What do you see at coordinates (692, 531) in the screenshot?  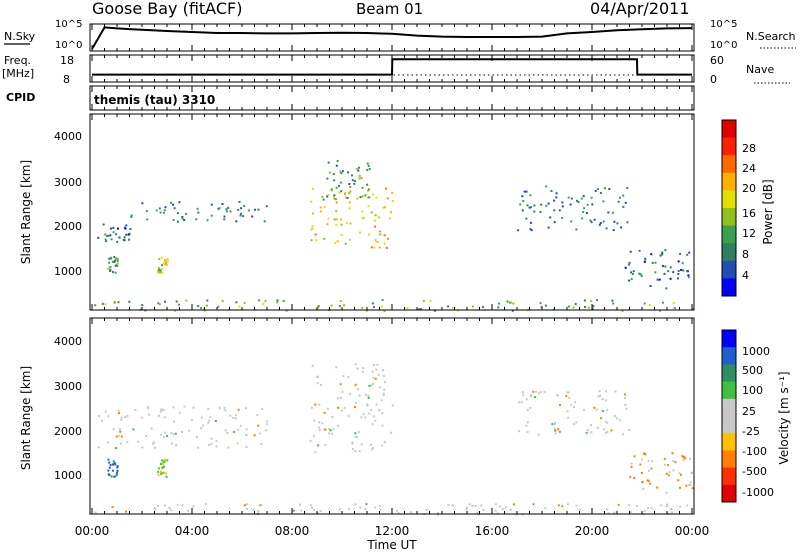 I see `time-tick-24: 00:00` at bounding box center [692, 531].